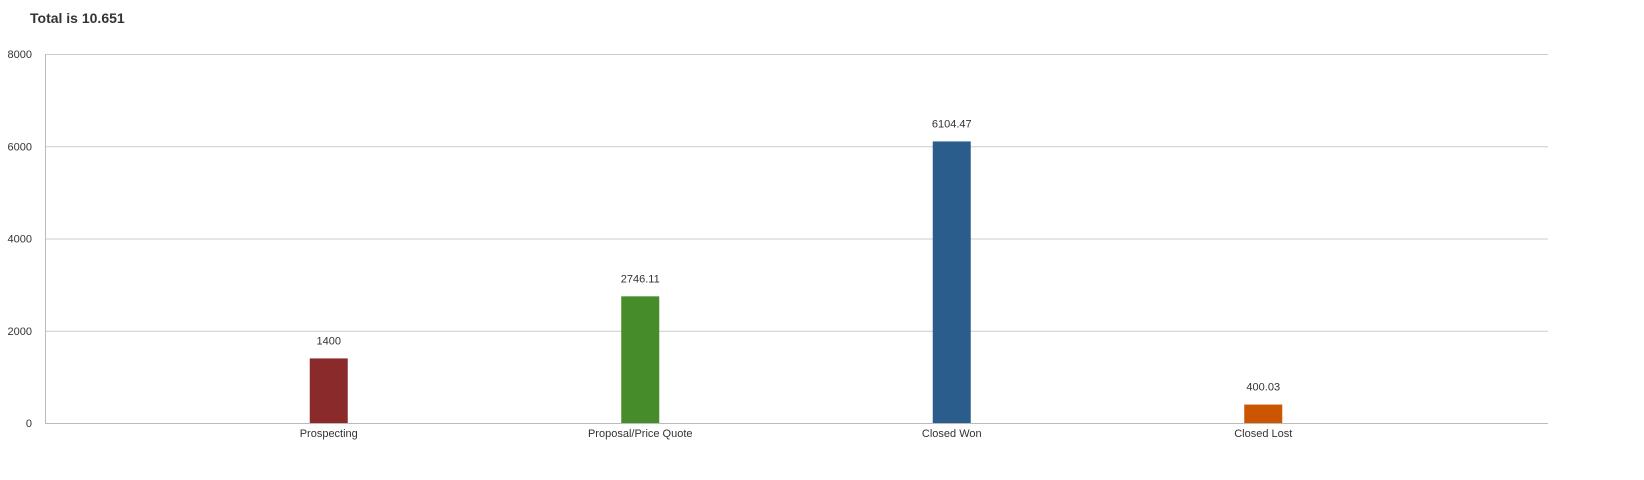 The width and height of the screenshot is (1644, 480). Describe the element at coordinates (329, 341) in the screenshot. I see `data-label: 1400` at that location.